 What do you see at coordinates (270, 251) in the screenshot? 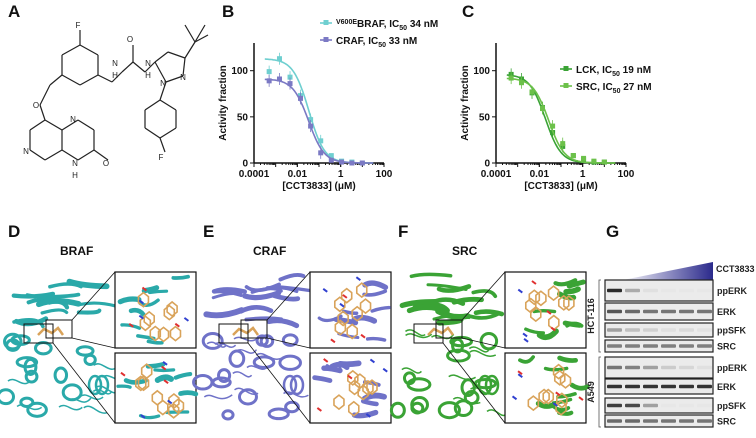
I see `structure-title-craf: CRAF` at bounding box center [270, 251].